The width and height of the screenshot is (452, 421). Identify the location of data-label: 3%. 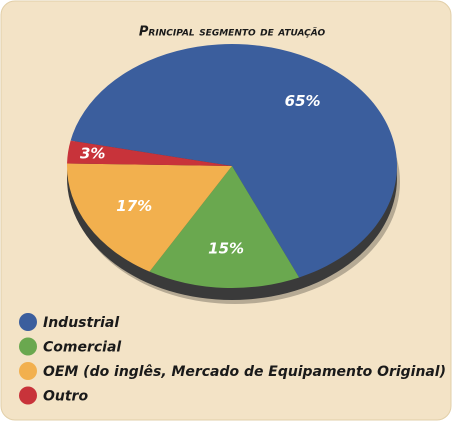
(92, 154).